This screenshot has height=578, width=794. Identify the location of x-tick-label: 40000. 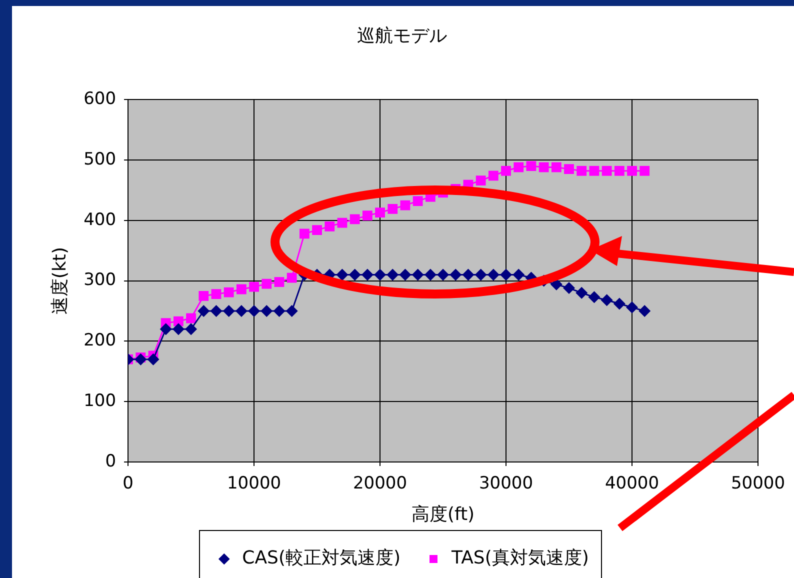
(632, 484).